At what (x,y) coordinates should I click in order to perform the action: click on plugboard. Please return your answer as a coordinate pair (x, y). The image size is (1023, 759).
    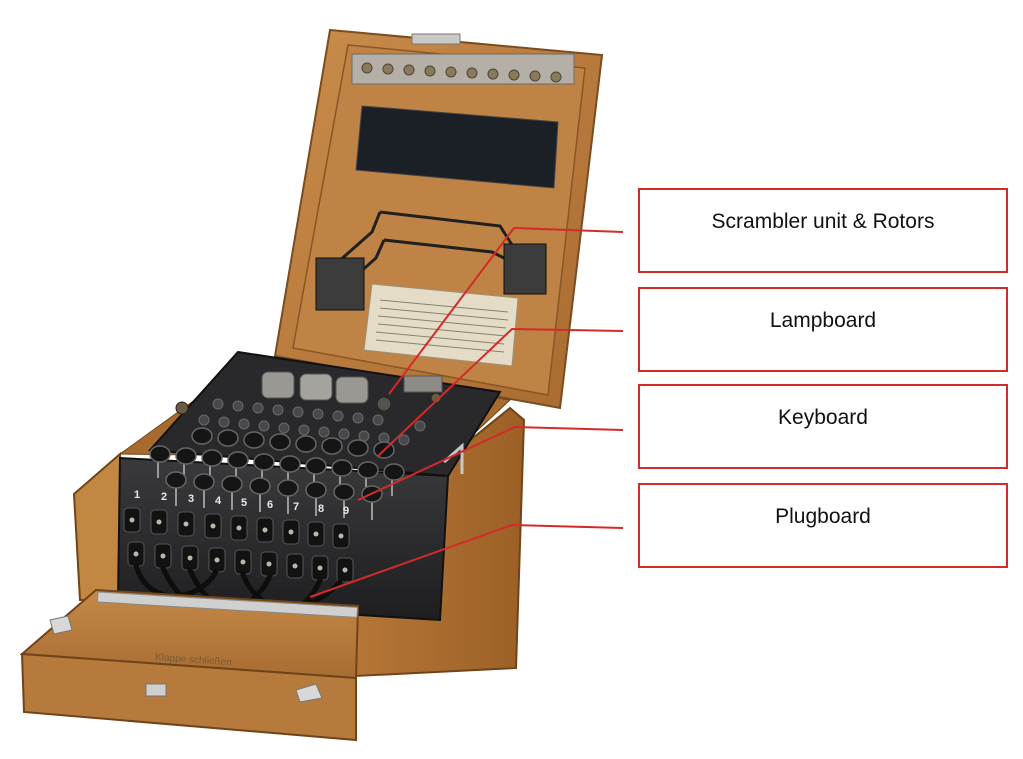
    Looking at the image, I should click on (238, 565).